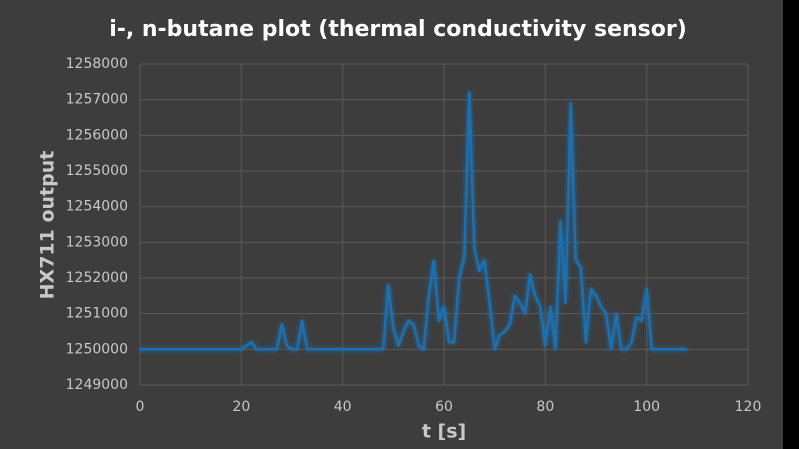 Image resolution: width=799 pixels, height=449 pixels. Describe the element at coordinates (97, 242) in the screenshot. I see `y-tick-label: 1253000` at that location.